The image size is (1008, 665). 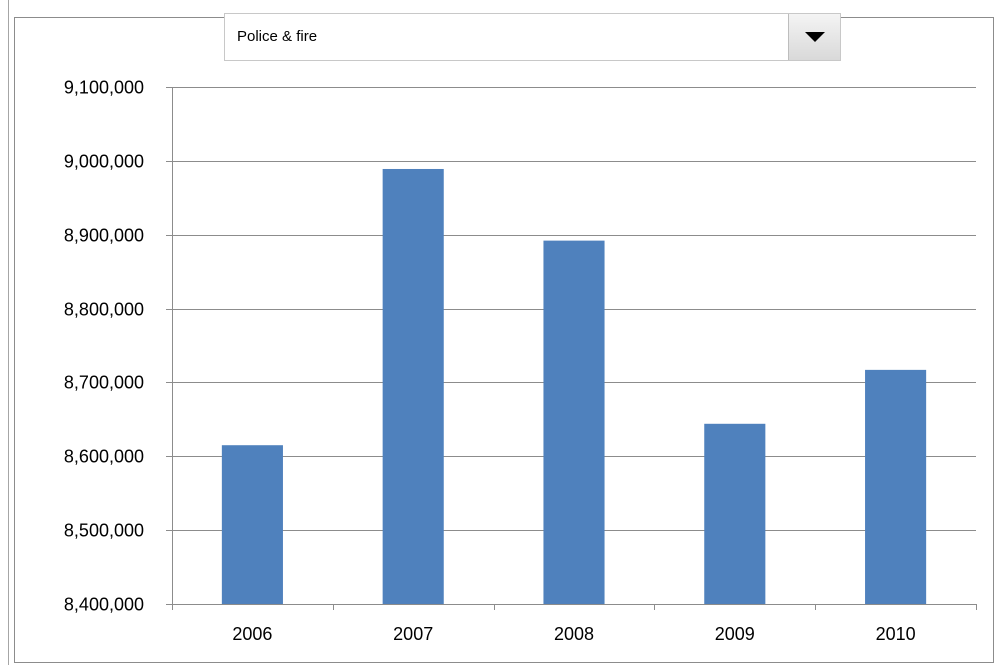 I want to click on y-tick-label: 9,100,000, so click(x=104, y=88).